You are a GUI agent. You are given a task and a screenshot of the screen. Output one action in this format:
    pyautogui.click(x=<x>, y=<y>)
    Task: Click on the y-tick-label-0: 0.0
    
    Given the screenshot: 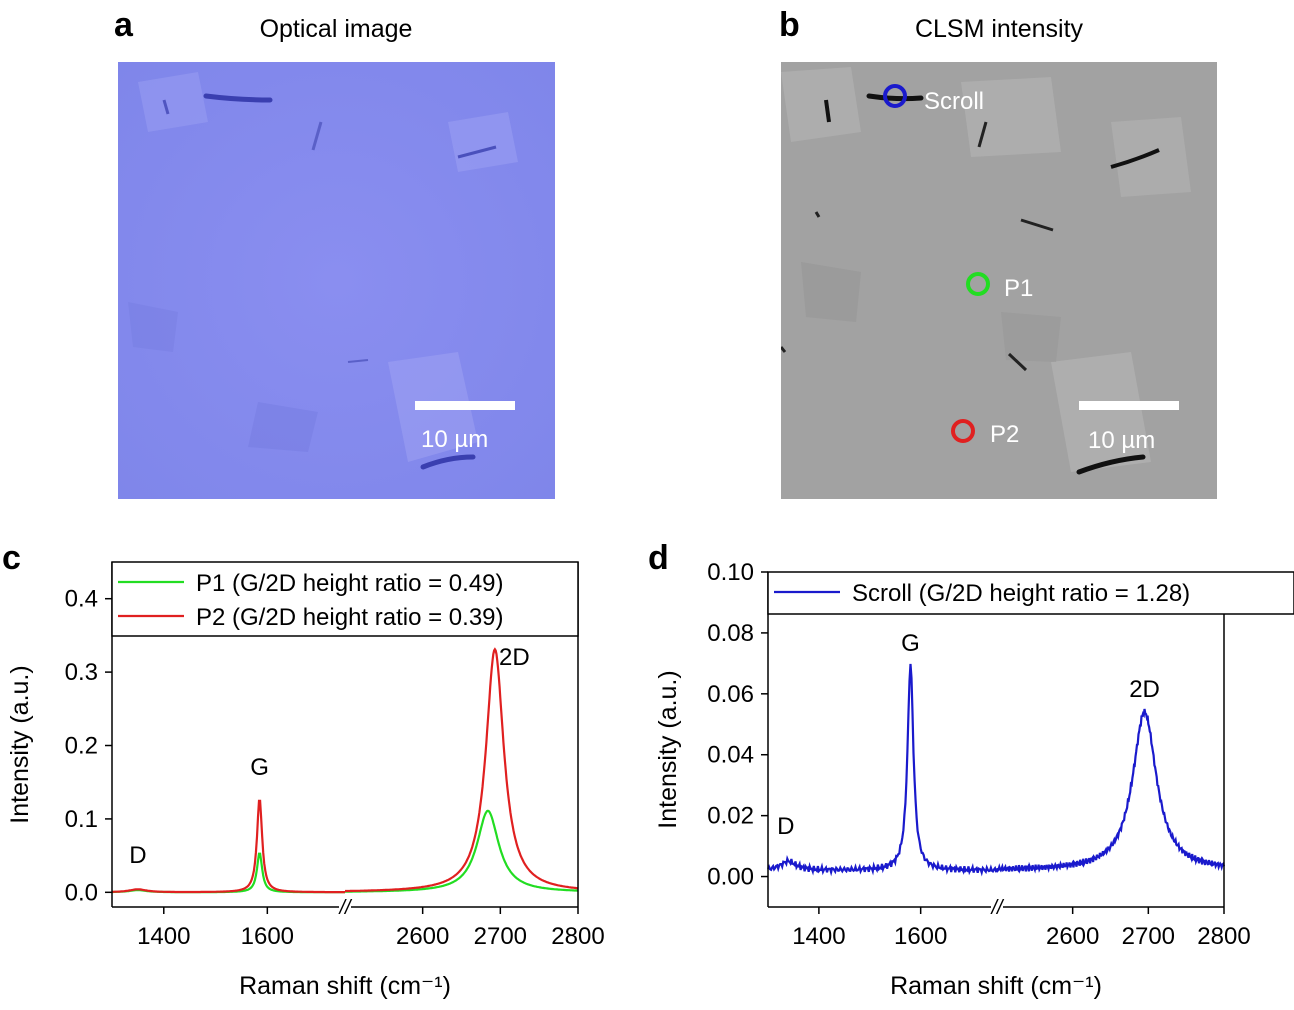 What is the action you would take?
    pyautogui.click(x=81, y=892)
    